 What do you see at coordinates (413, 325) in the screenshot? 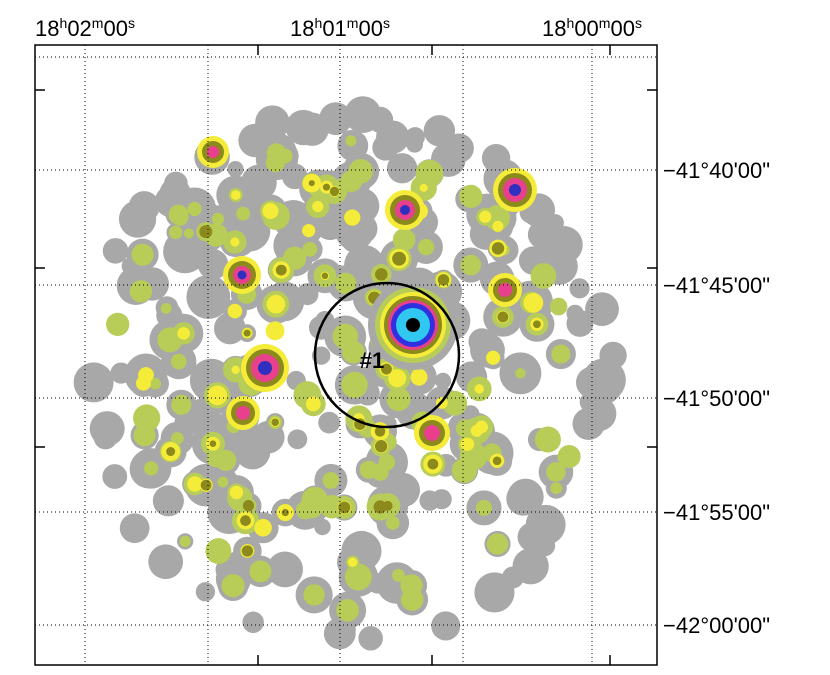
I see `source-blob` at bounding box center [413, 325].